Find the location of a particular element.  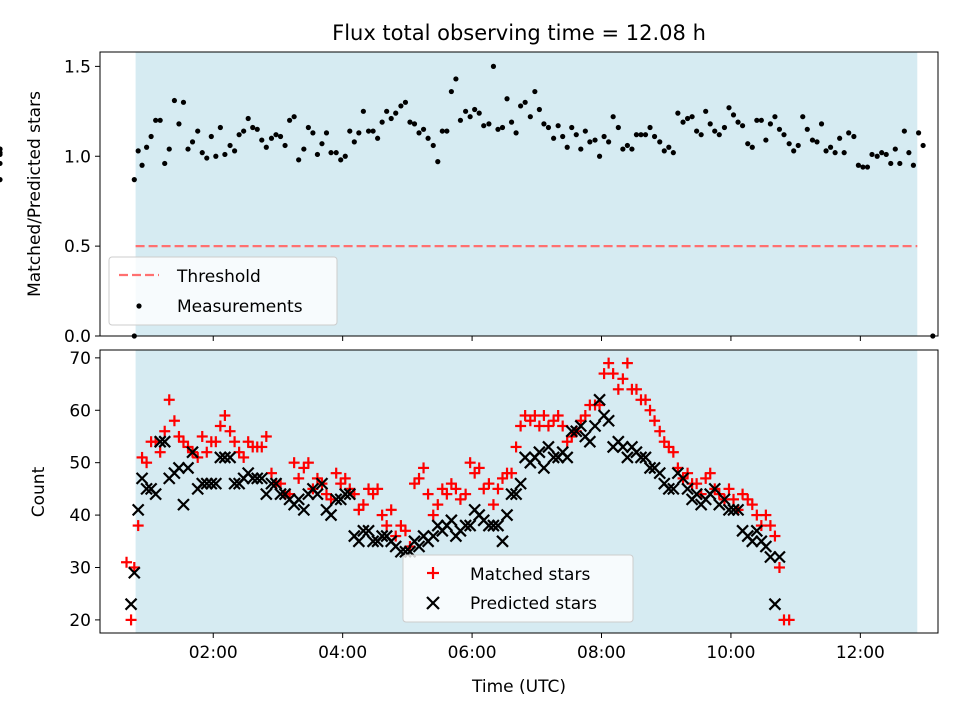

top-legend-box is located at coordinates (223, 291).